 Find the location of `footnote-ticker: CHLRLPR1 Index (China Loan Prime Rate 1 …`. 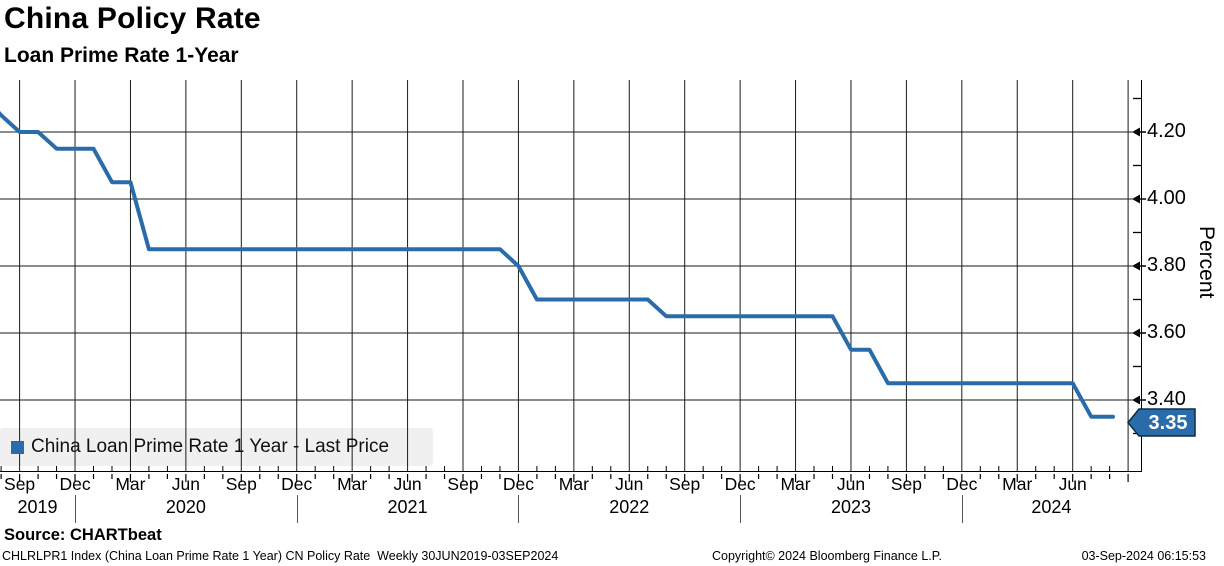

footnote-ticker: CHLRLPR1 Index (China Loan Prime Rate 1 … is located at coordinates (280, 556).